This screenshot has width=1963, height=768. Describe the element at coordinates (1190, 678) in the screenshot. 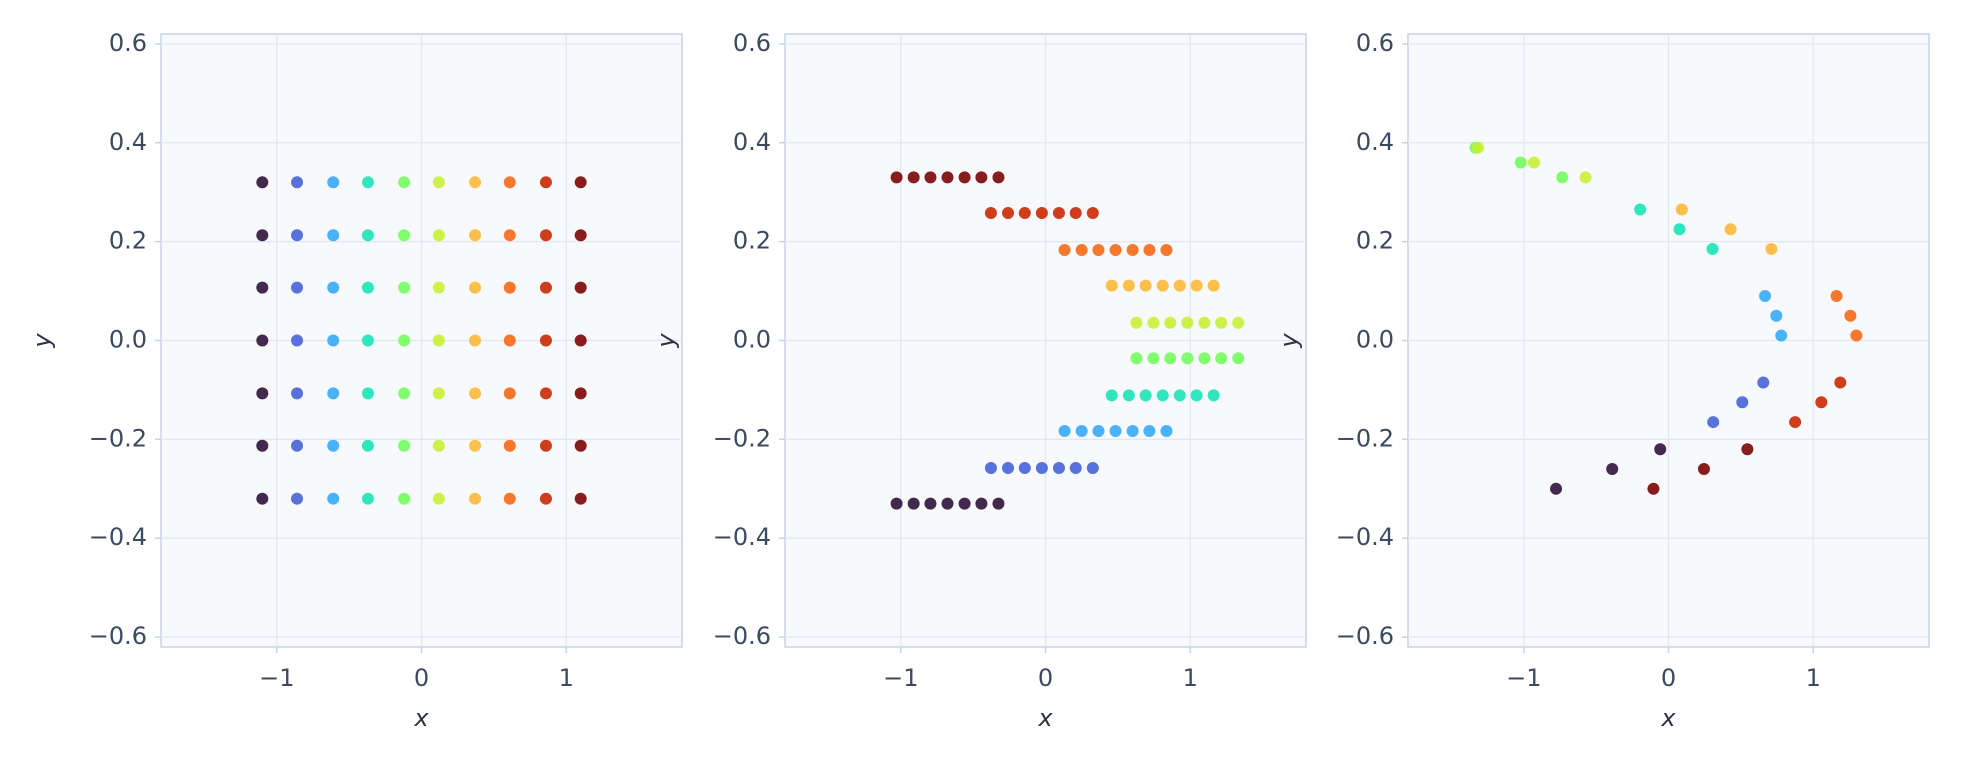

I see `x-tick-label: 1` at that location.